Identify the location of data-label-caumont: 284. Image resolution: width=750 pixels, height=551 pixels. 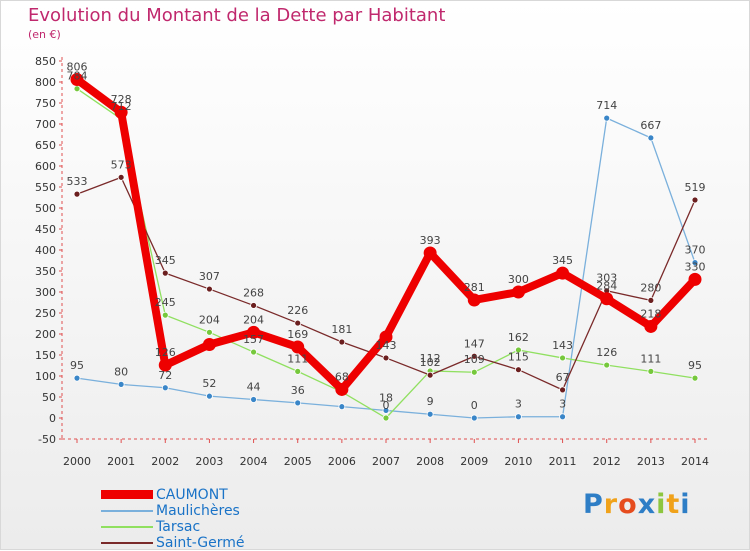
(606, 286).